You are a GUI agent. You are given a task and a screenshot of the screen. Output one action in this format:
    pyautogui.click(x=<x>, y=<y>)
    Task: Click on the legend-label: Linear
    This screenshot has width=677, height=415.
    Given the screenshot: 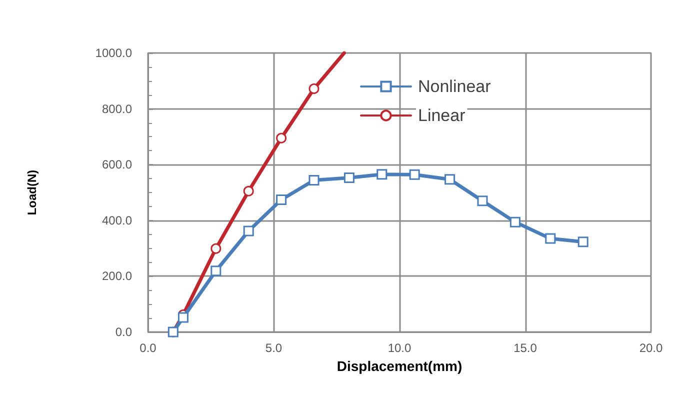 What is the action you would take?
    pyautogui.click(x=442, y=115)
    